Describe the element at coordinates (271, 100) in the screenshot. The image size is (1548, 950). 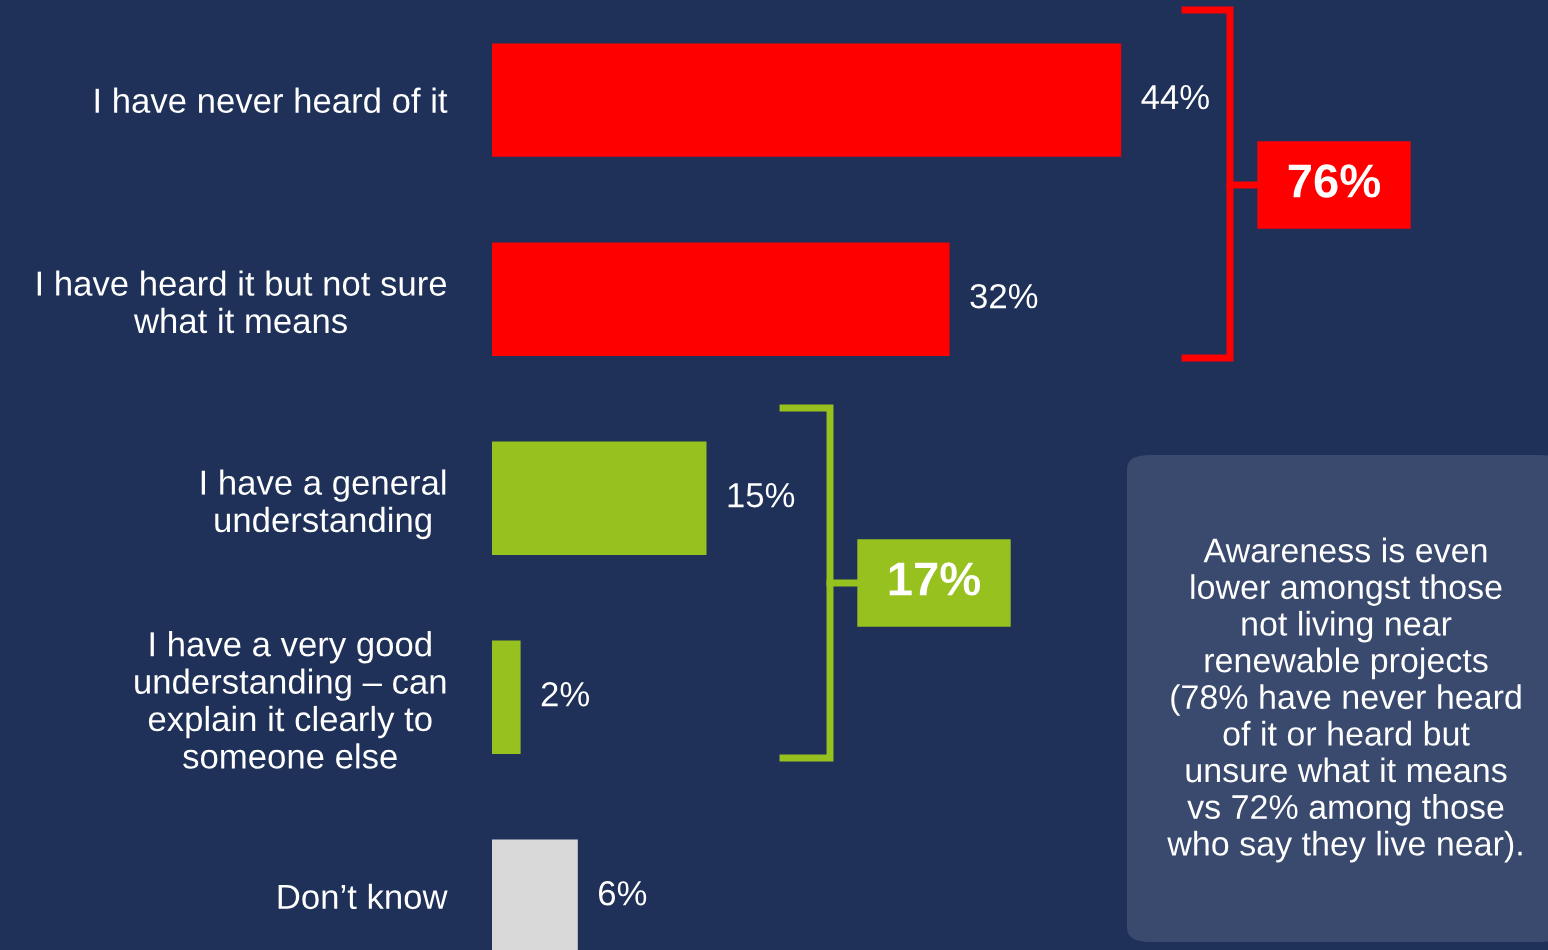
I see `y-tick-label: I have never heard of it` at that location.